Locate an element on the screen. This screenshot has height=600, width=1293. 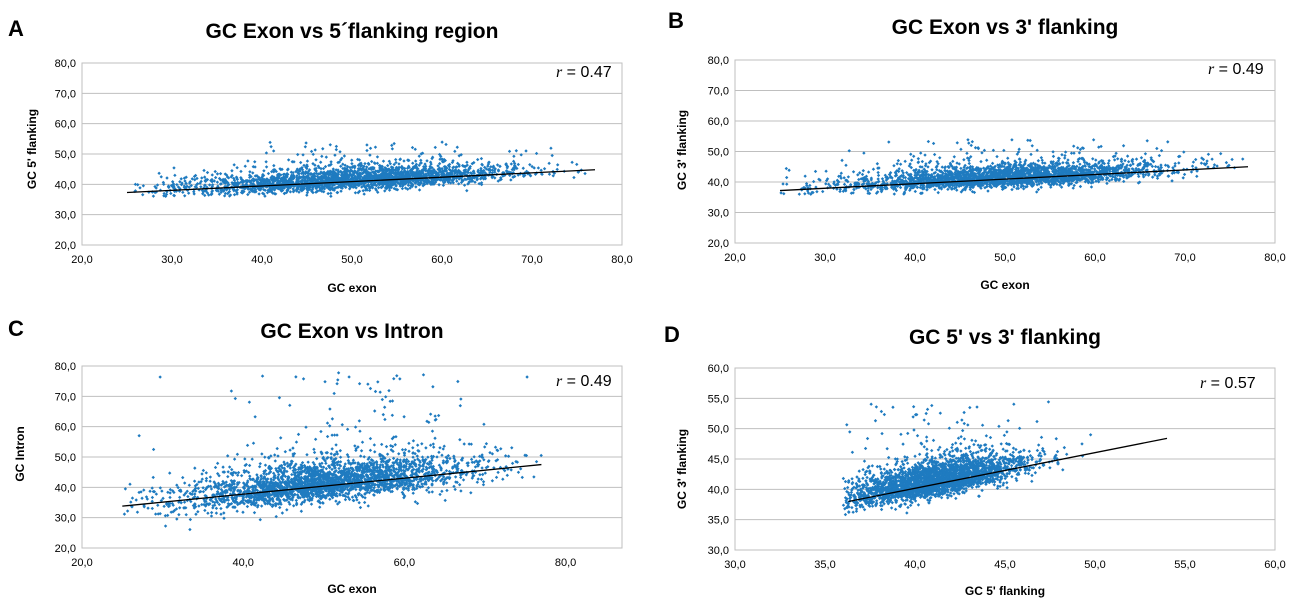
y-tick-label: 60,0 is located at coordinates (65, 125).